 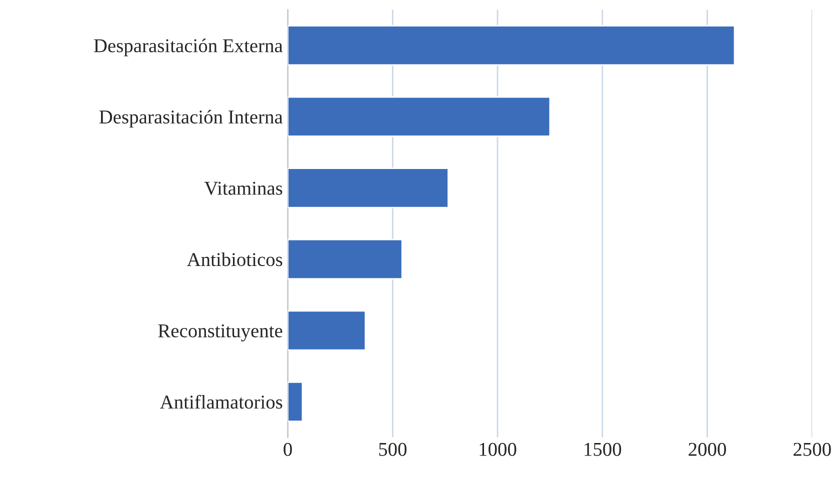 What do you see at coordinates (221, 401) in the screenshot?
I see `y-tick-label: Antiflamatorios` at bounding box center [221, 401].